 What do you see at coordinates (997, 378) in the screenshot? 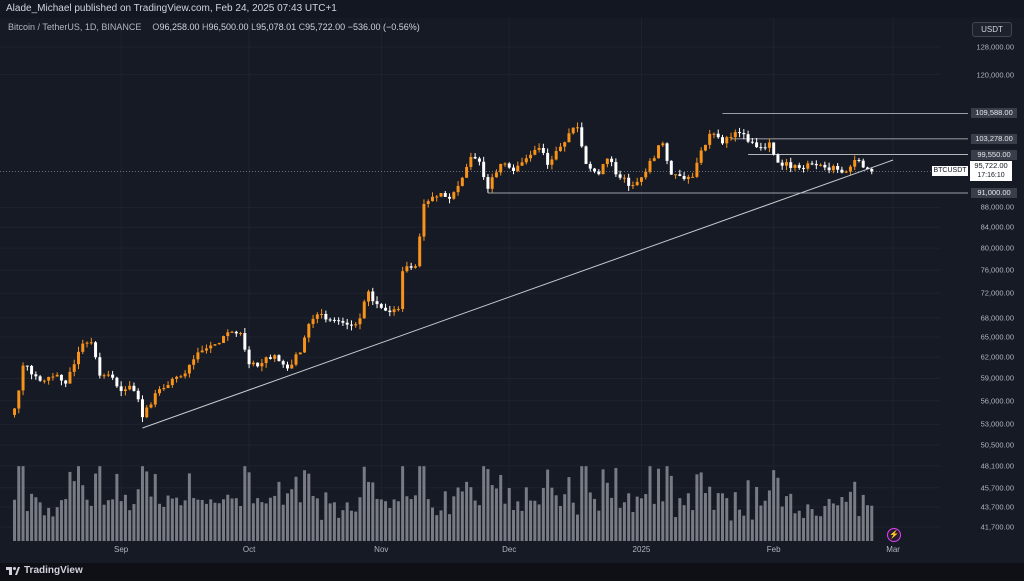
I see `price-tick-label: 59,000.00` at bounding box center [997, 378].